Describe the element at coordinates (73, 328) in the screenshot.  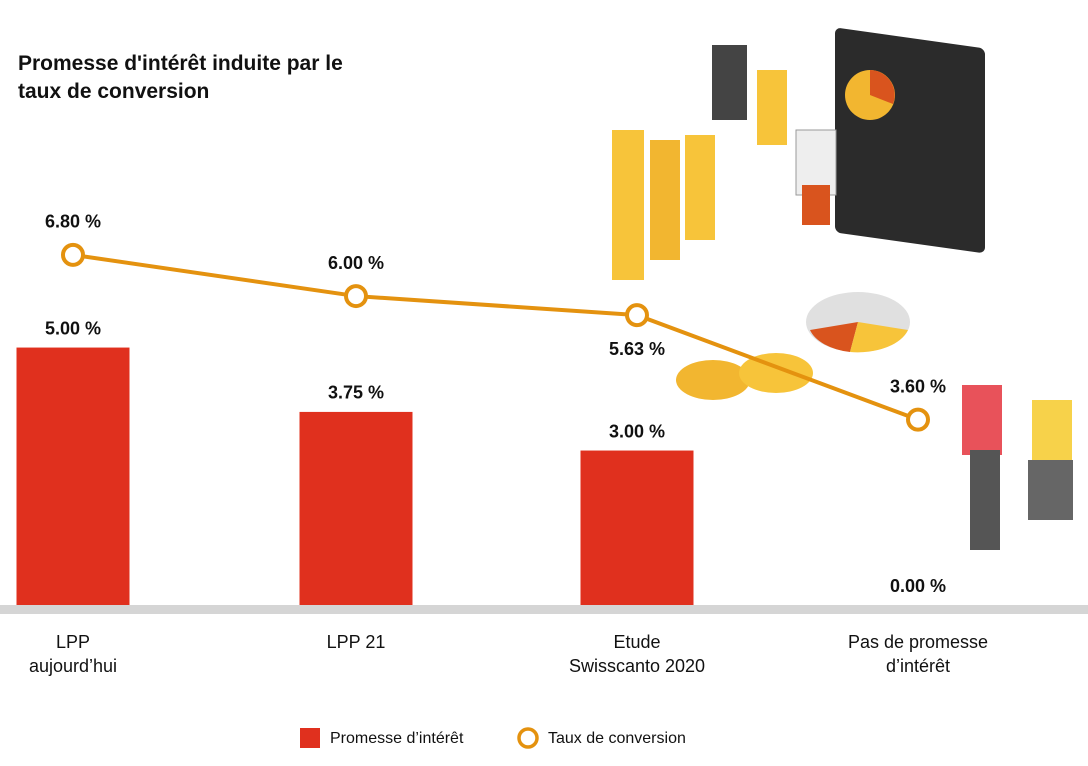
I see `value-label: 5.00 %` at that location.